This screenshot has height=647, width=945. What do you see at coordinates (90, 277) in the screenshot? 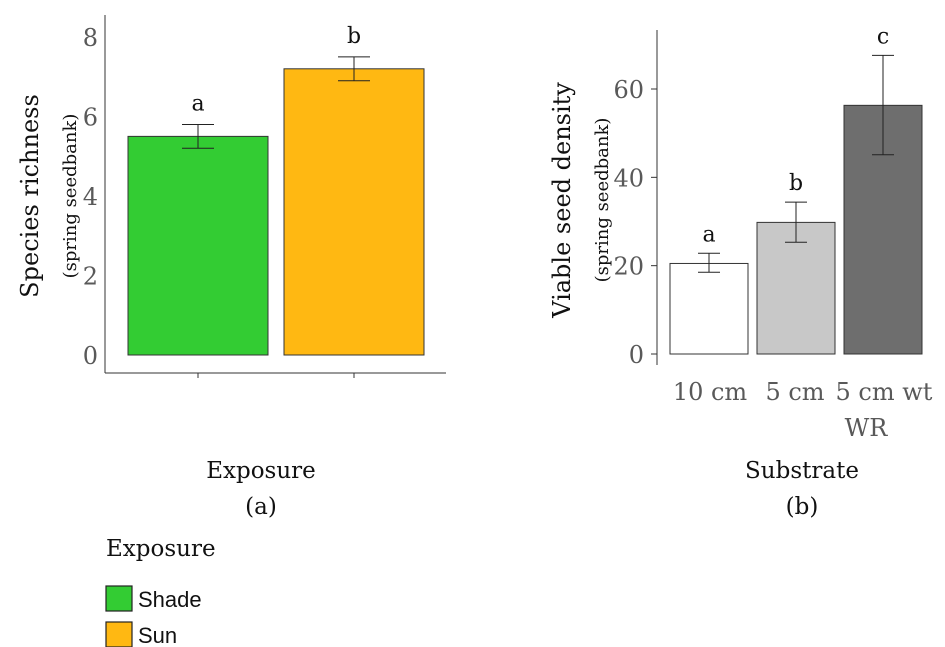
I see `panel-a-y-tick-label: 2` at bounding box center [90, 277].